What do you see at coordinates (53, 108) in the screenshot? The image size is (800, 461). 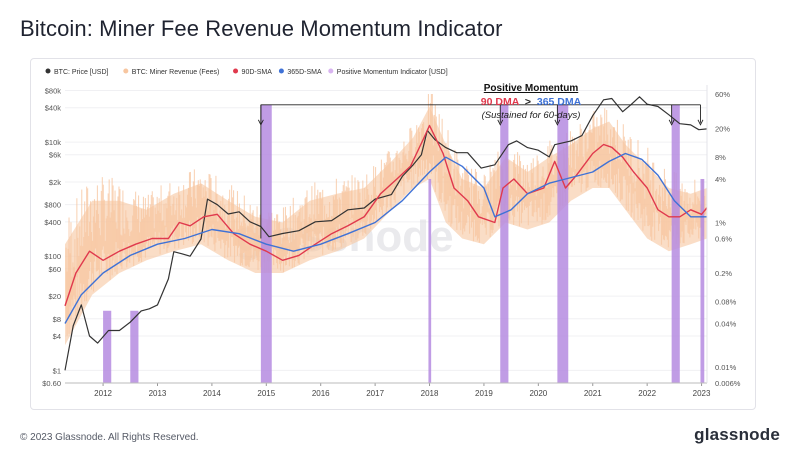 I see `y-left-tick-label: $40k` at bounding box center [53, 108].